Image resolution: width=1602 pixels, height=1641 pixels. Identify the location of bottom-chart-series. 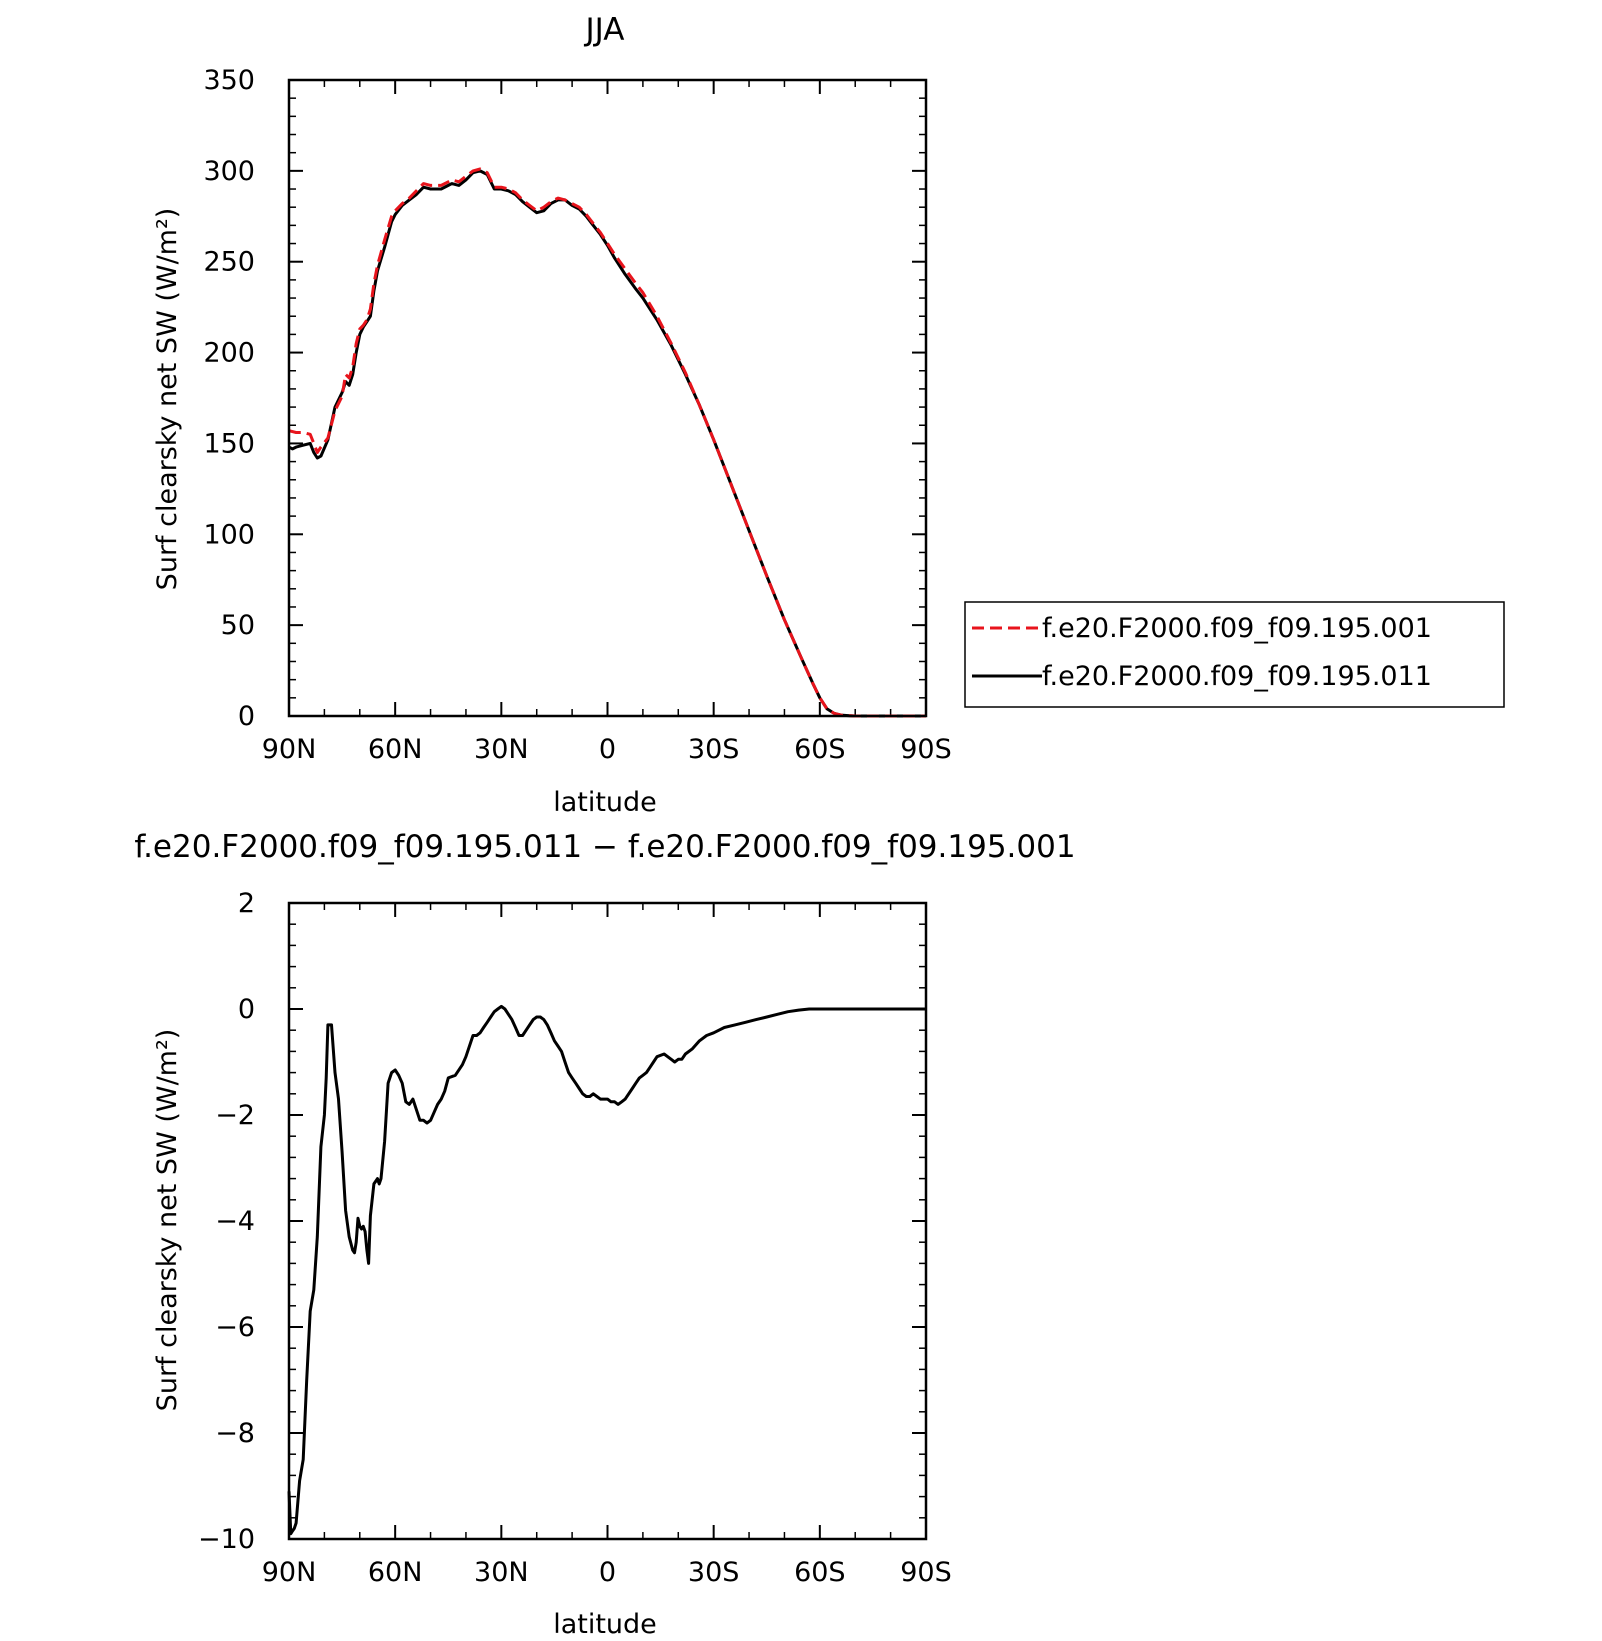
(606, 1270).